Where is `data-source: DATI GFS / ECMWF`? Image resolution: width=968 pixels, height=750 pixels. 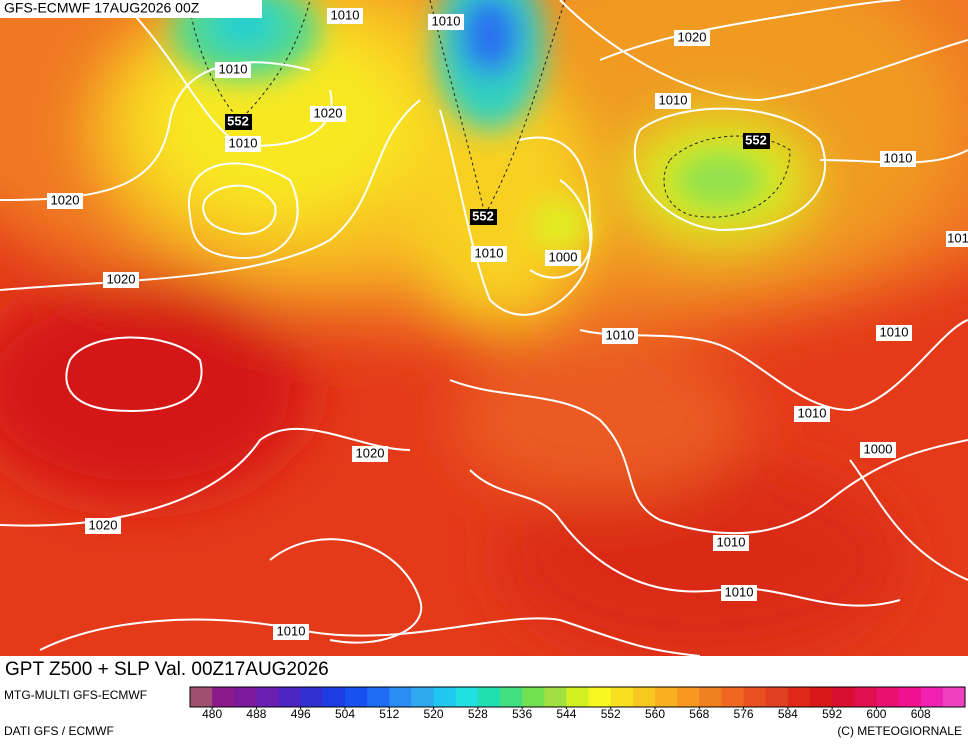
data-source: DATI GFS / ECMWF is located at coordinates (59, 731).